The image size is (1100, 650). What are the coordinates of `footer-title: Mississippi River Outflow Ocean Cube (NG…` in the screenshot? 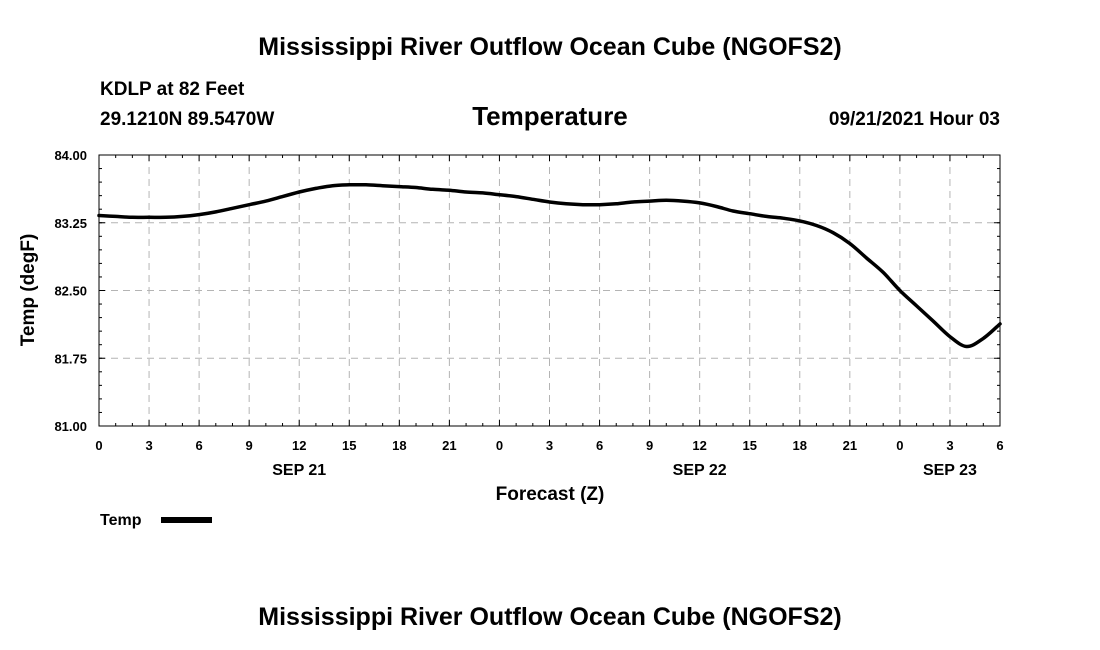 It's located at (549, 617).